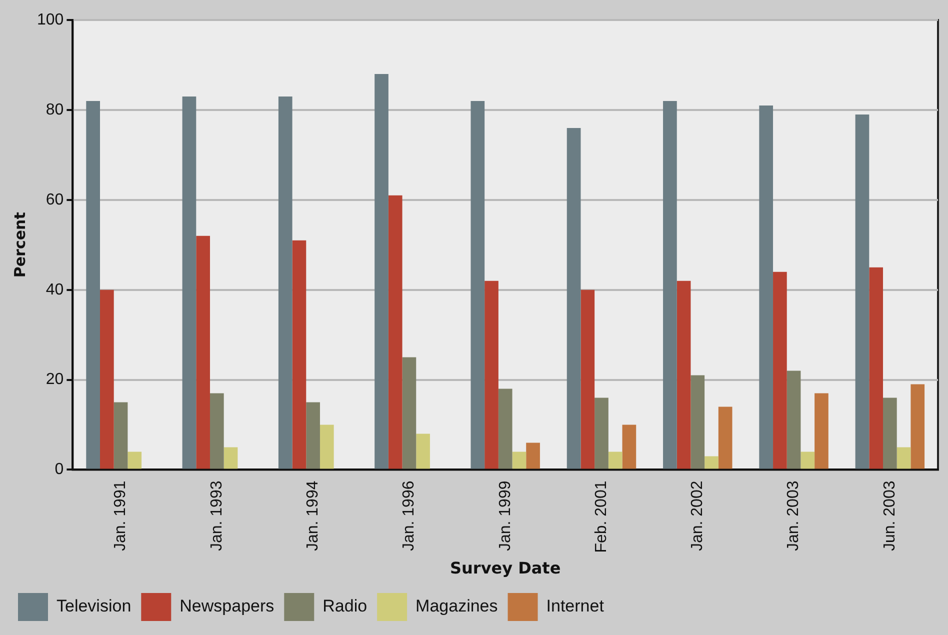 The width and height of the screenshot is (948, 635). Describe the element at coordinates (575, 606) in the screenshot. I see `legend-label: Internet` at that location.